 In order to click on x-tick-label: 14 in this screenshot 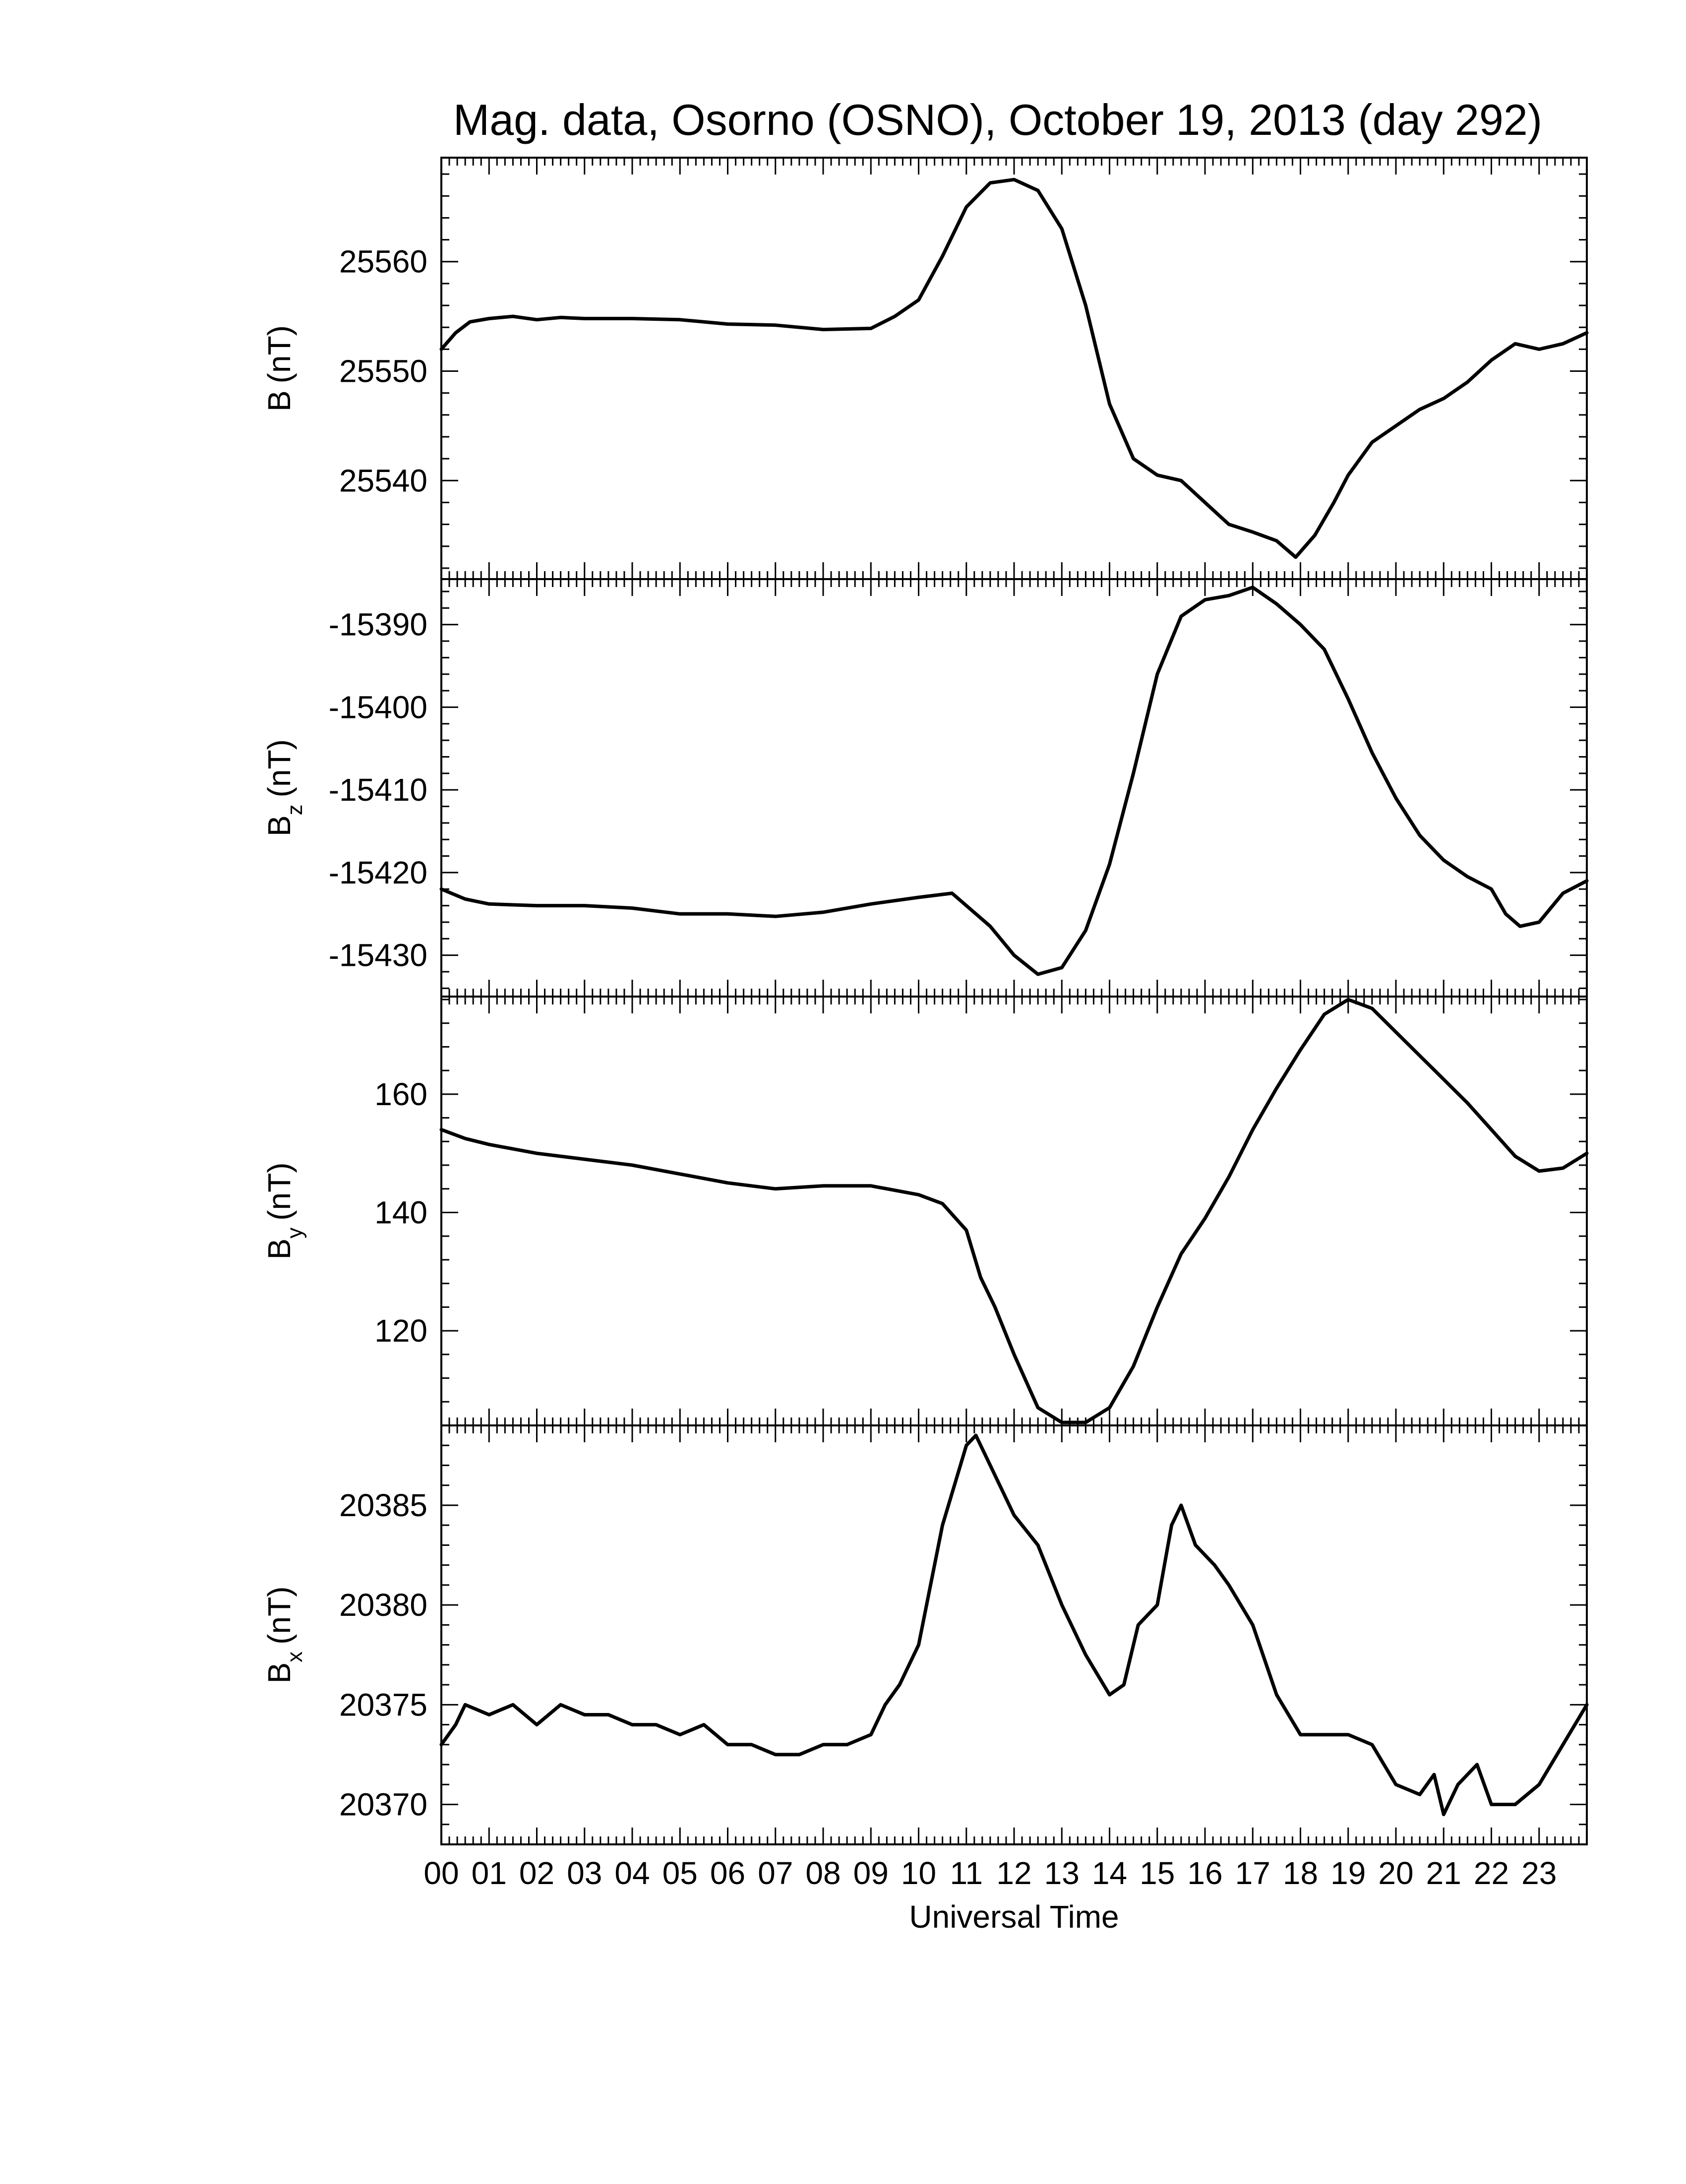, I will do `click(1110, 1873)`.